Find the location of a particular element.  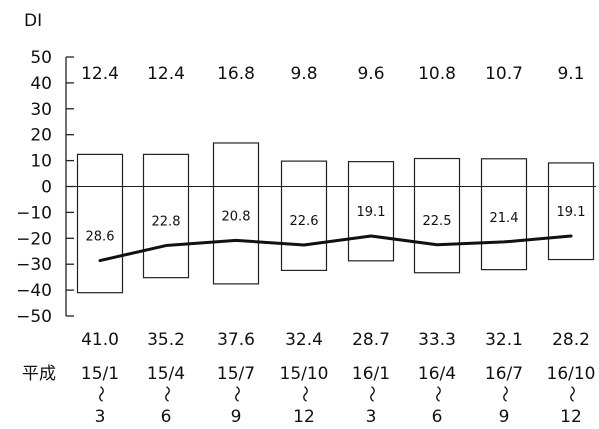

upper-value-label: 9.6 is located at coordinates (370, 74).